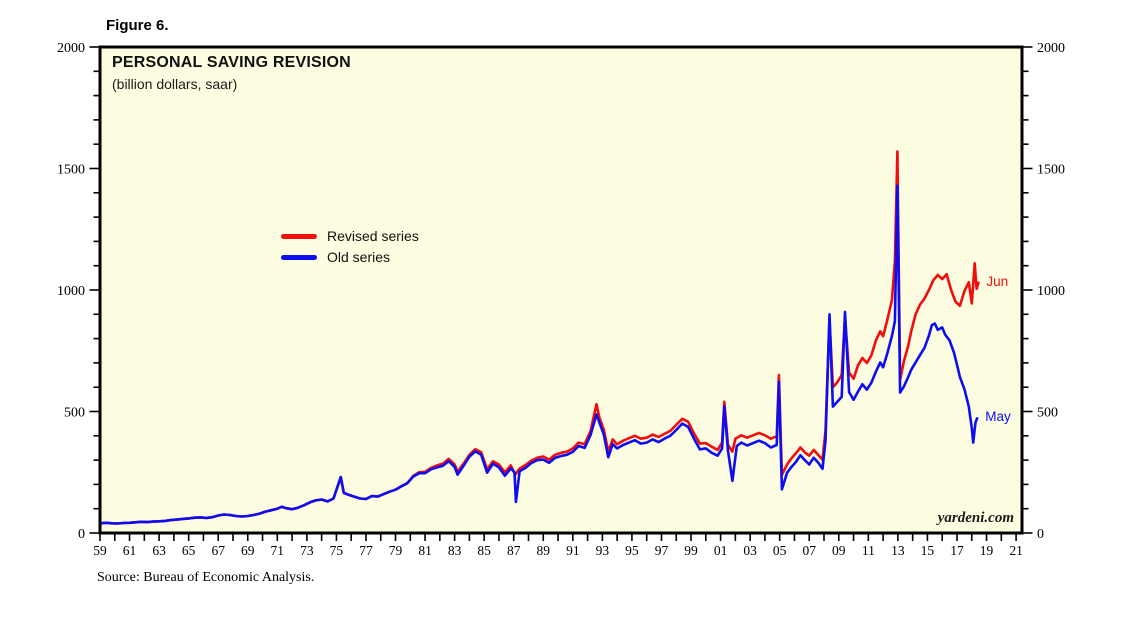 The width and height of the screenshot is (1138, 625). Describe the element at coordinates (206, 577) in the screenshot. I see `source-note: Source: Bureau of Economic Analysis.` at that location.